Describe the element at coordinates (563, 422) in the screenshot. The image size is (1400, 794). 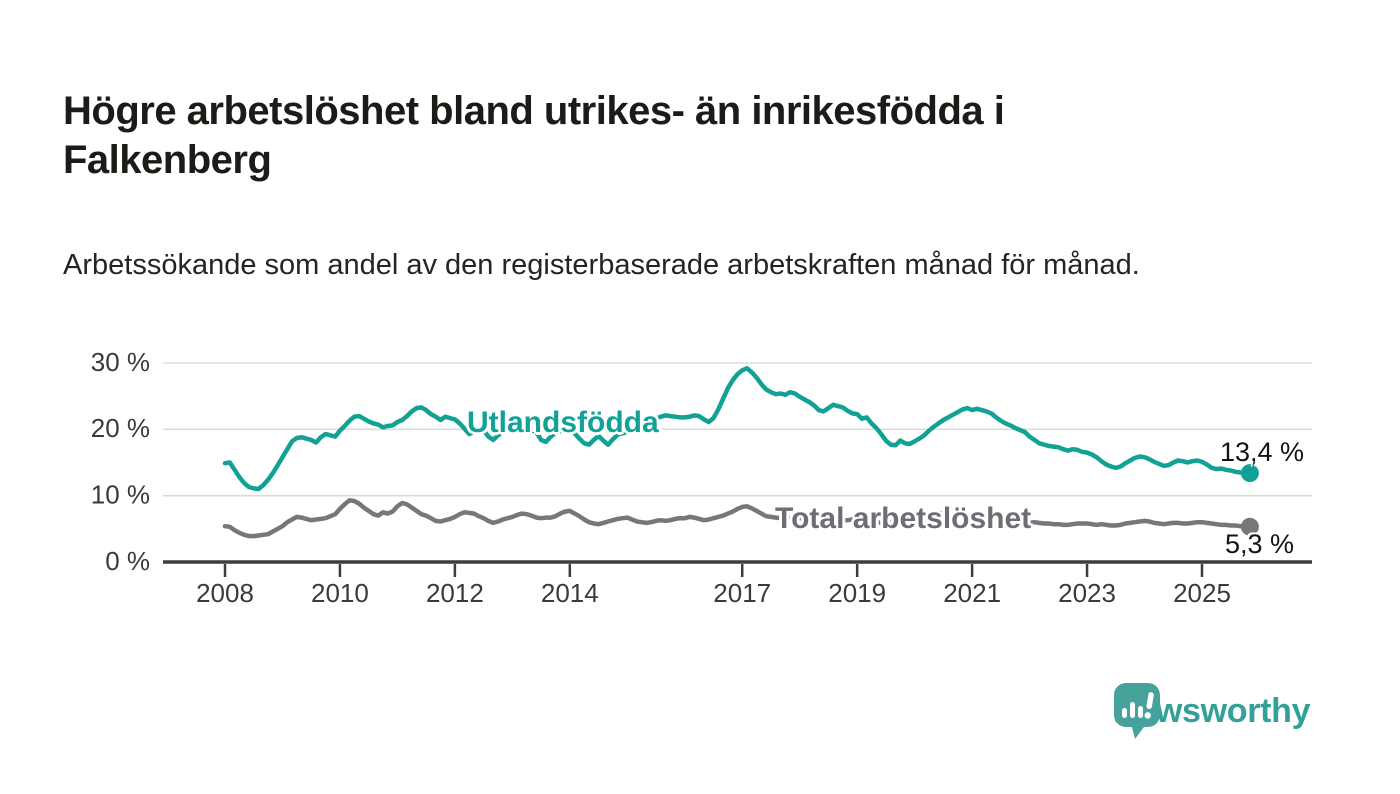
I see `series-label-utlandsfodda: Utlandsfödda` at that location.